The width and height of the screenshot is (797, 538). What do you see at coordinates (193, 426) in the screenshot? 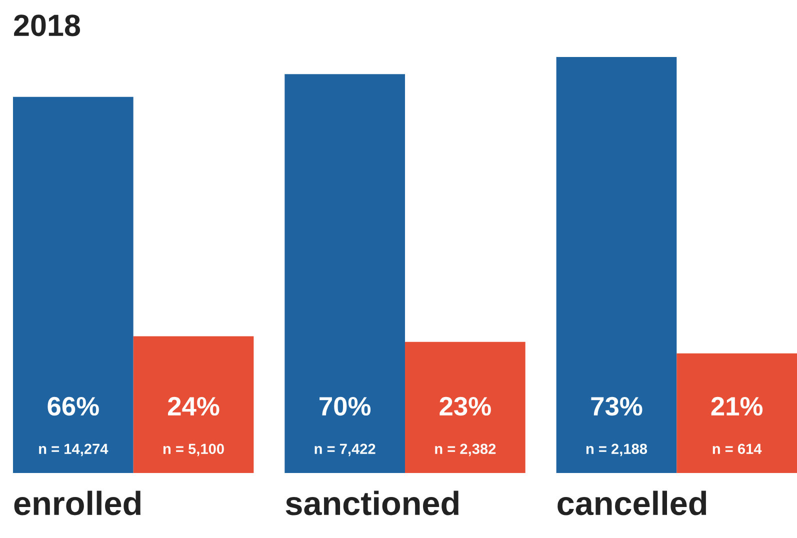
I see `data-label: 24% n = 5,100` at bounding box center [193, 426].